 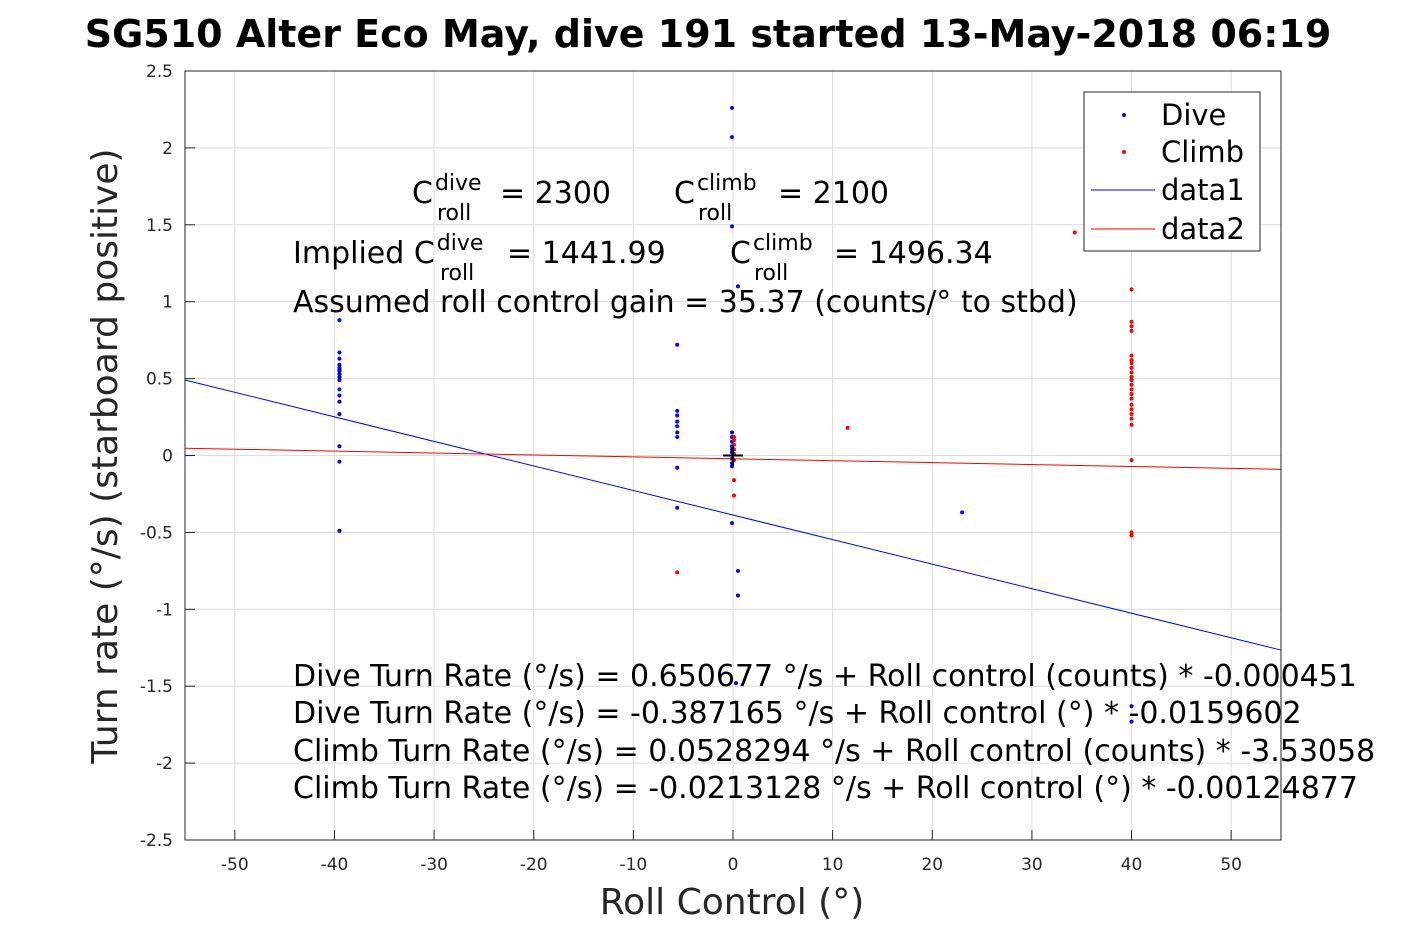 I want to click on y-axis-ticks: -2.5 -2 -1.5 -1 -0.5 0 0.5 1 1.5 2 2.5, so click(x=167, y=456).